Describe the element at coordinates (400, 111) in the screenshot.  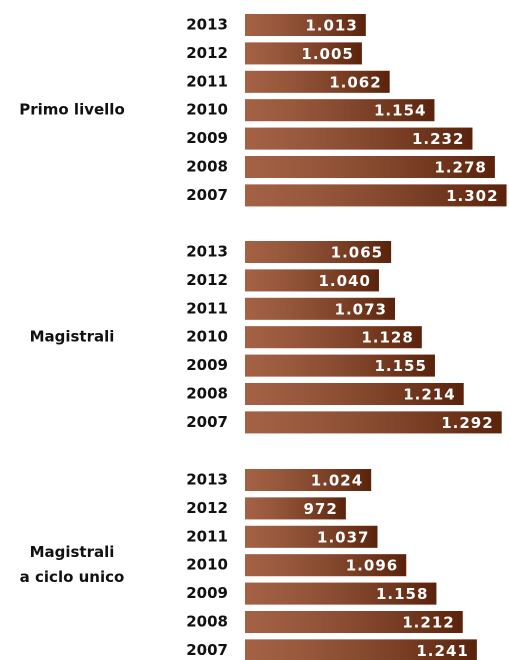
I see `value-label: 1.154` at that location.